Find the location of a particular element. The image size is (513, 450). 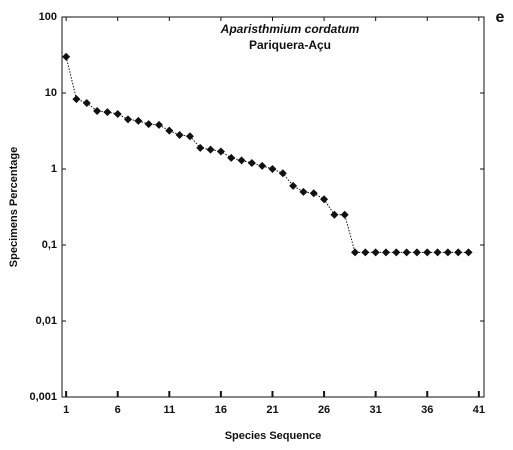

x-tick-label: 1 is located at coordinates (66, 410).